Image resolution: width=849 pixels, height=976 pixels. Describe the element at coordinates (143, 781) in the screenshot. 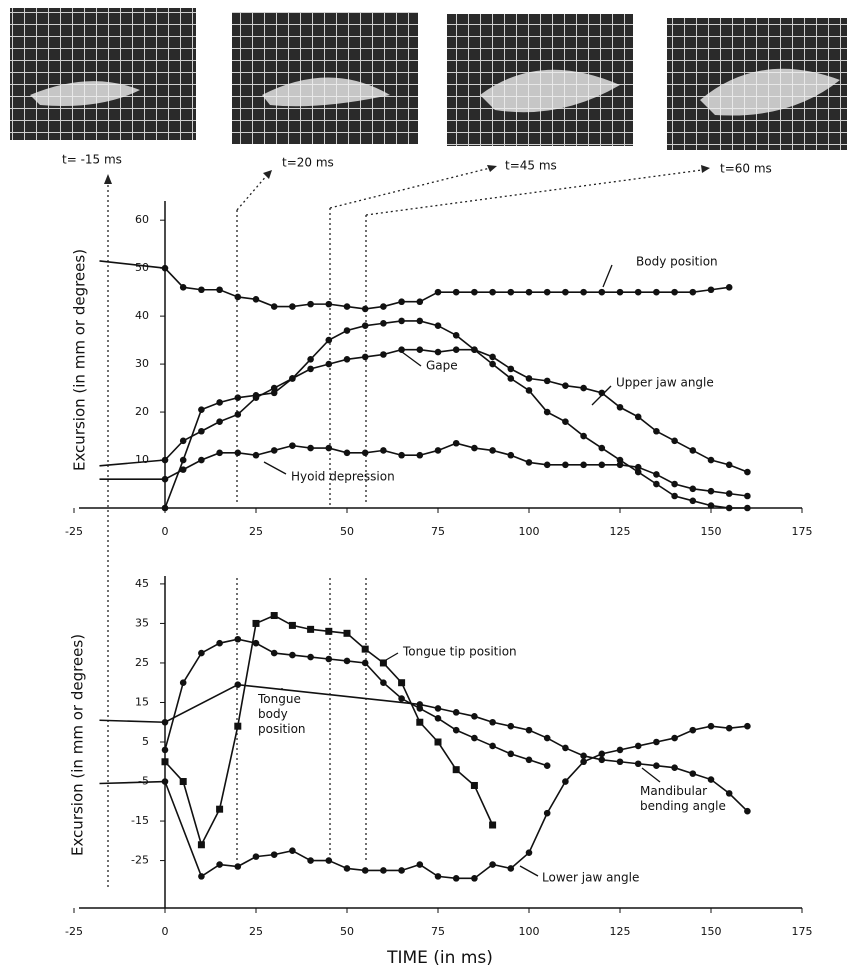

I see `y-tick-label: -5` at that location.